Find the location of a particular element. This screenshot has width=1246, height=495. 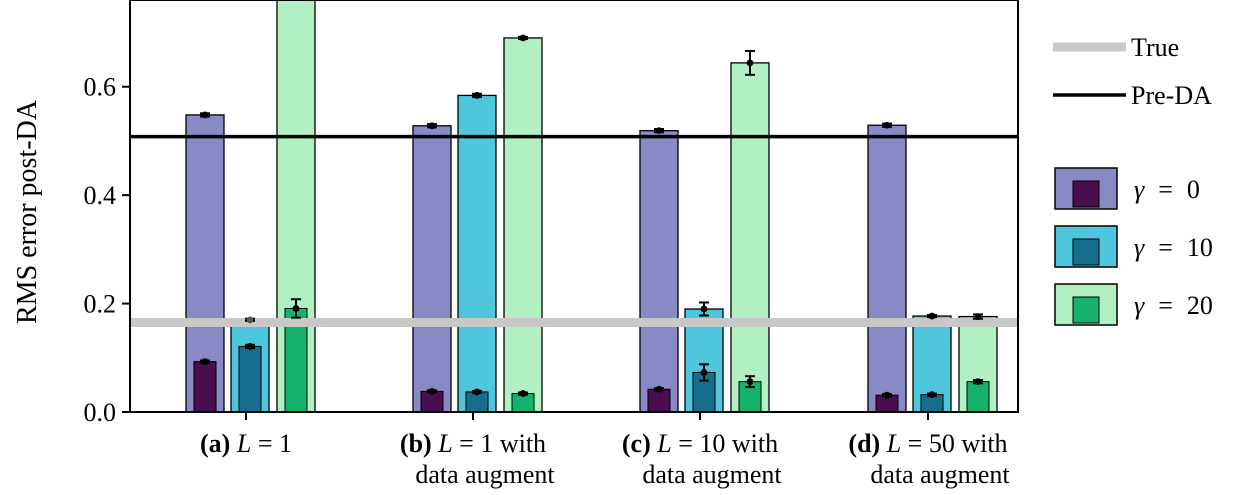

errorbar-dark-gamma0-cat3-marker is located at coordinates (659, 389).